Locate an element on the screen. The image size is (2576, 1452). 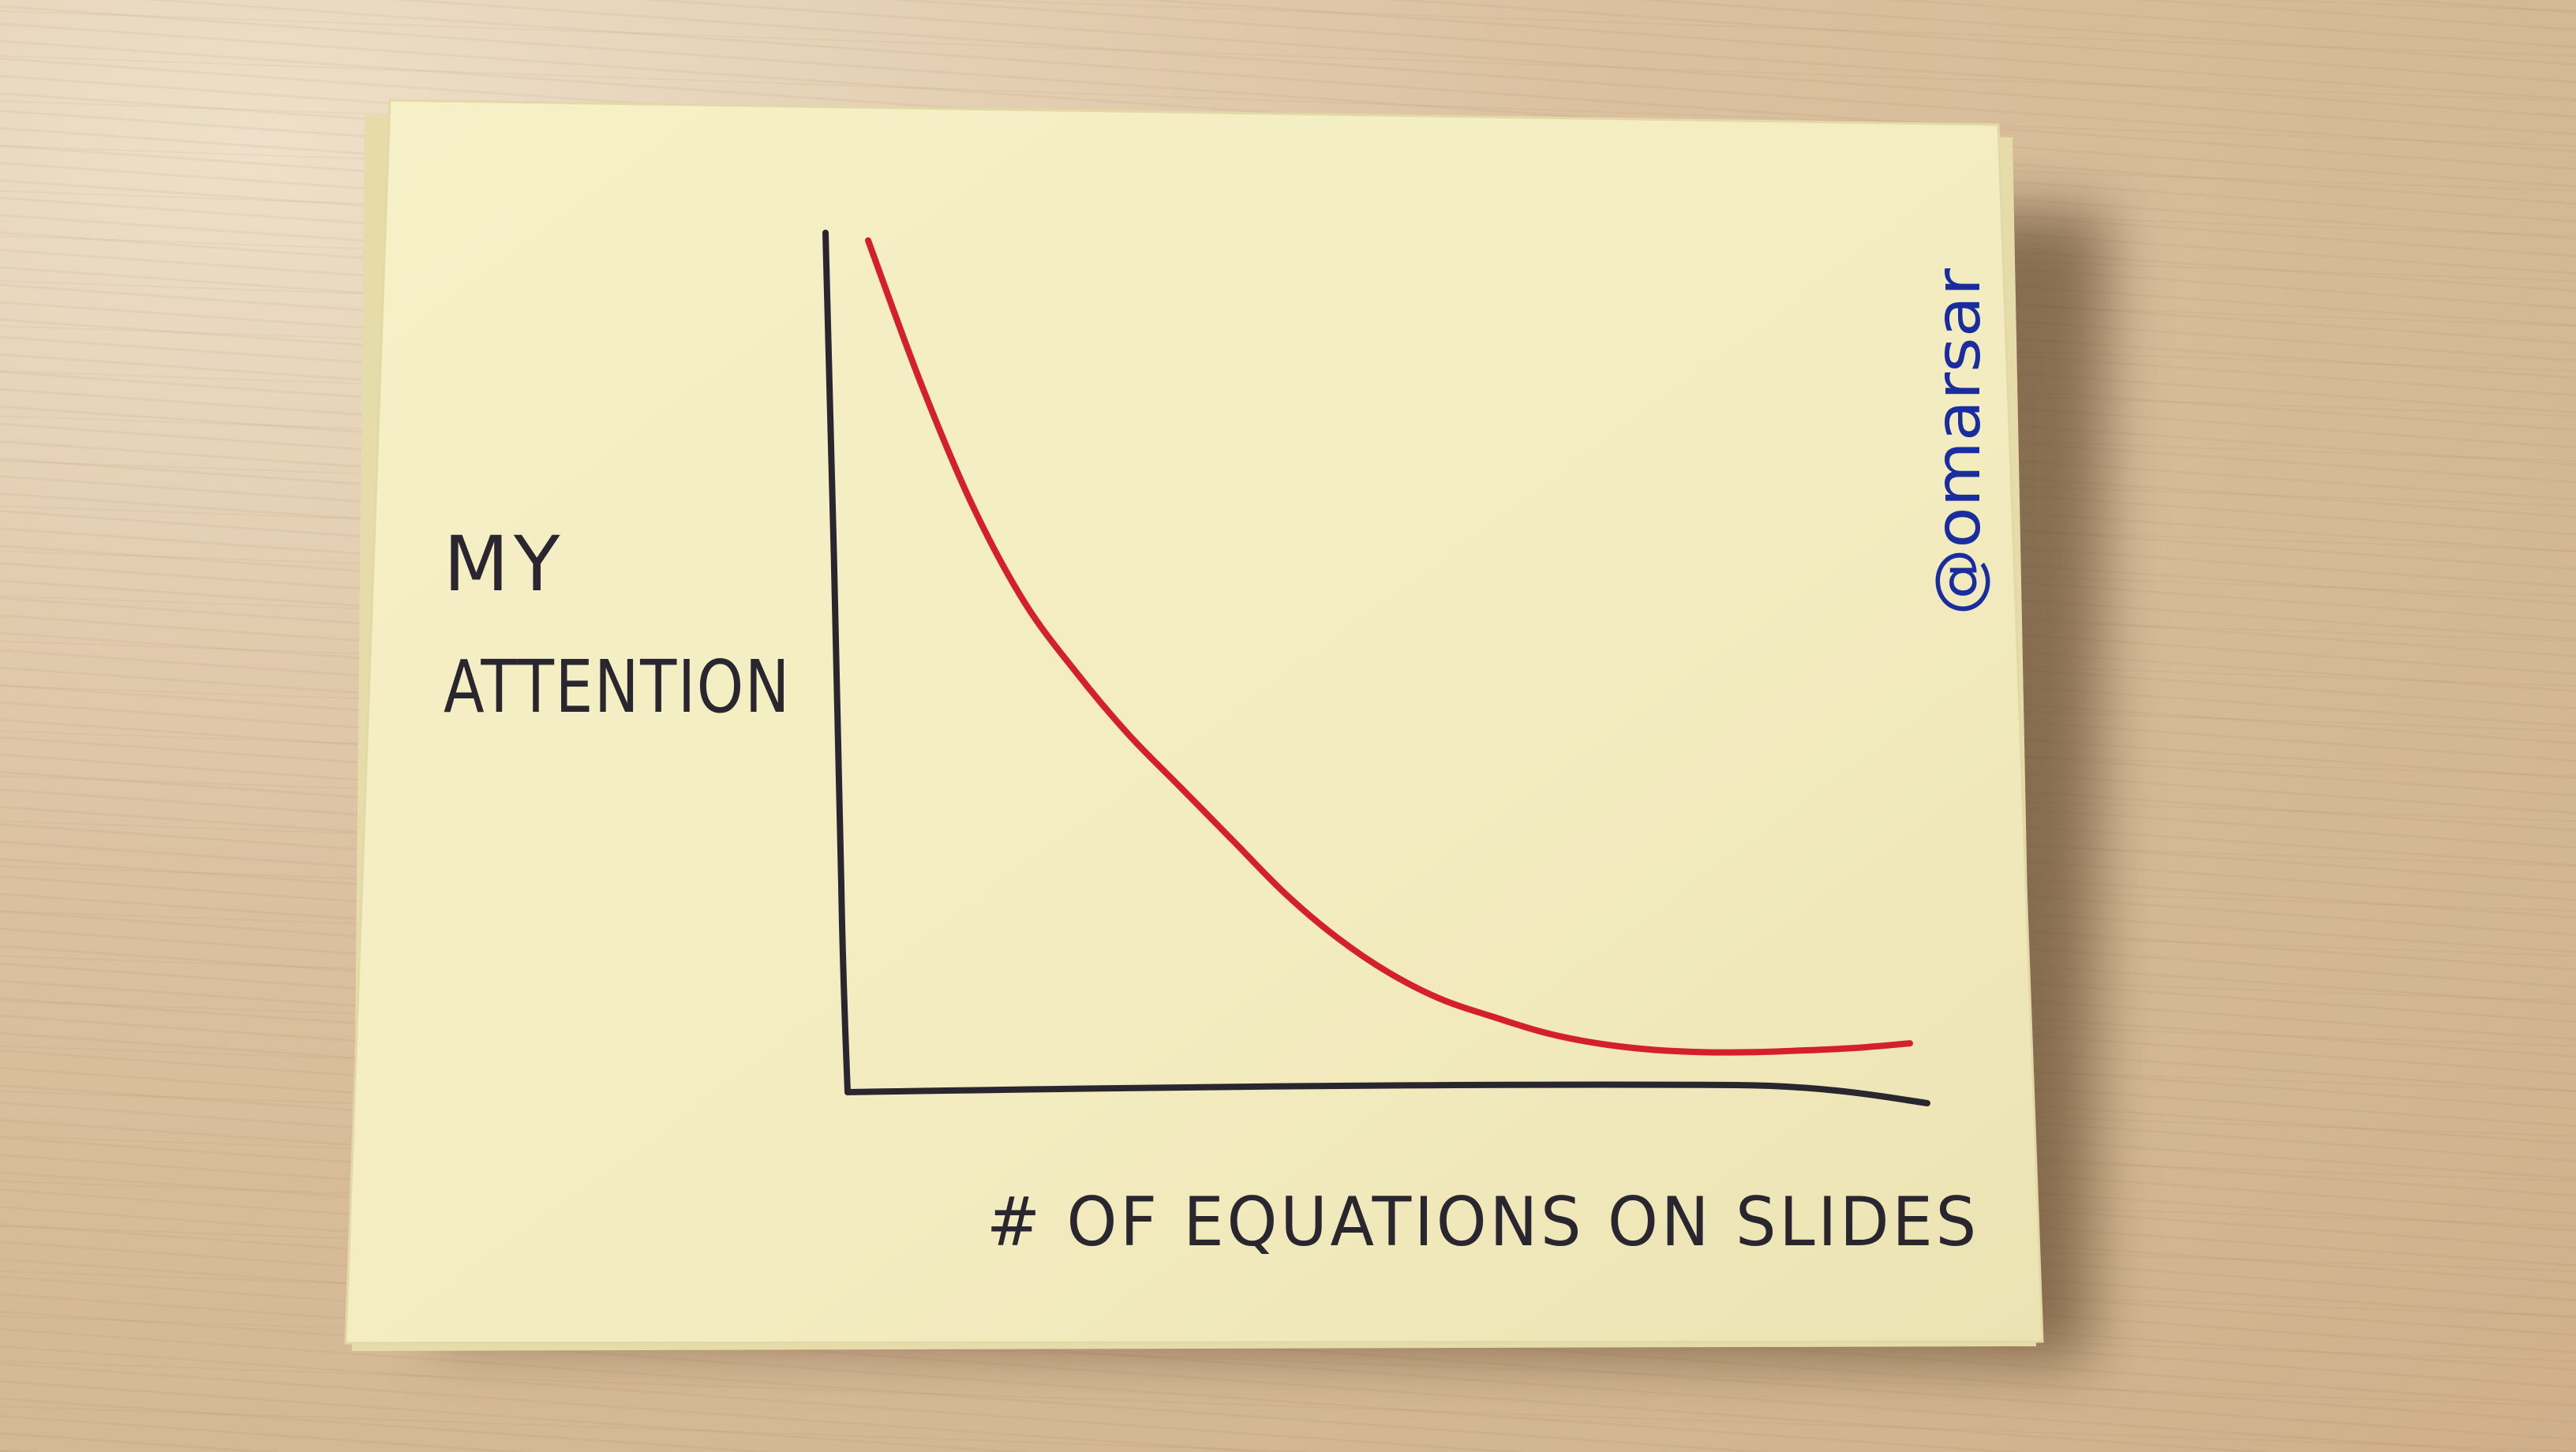
y-axis-label-line-2: ATTENTION is located at coordinates (617, 687).